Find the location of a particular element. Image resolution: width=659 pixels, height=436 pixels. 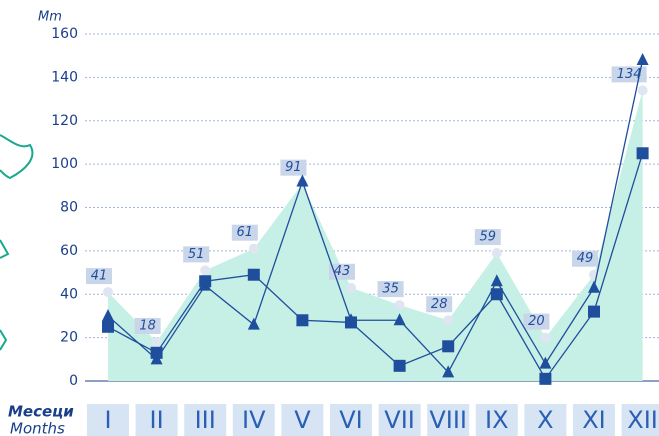

x-tick-label: IX is located at coordinates (497, 420).